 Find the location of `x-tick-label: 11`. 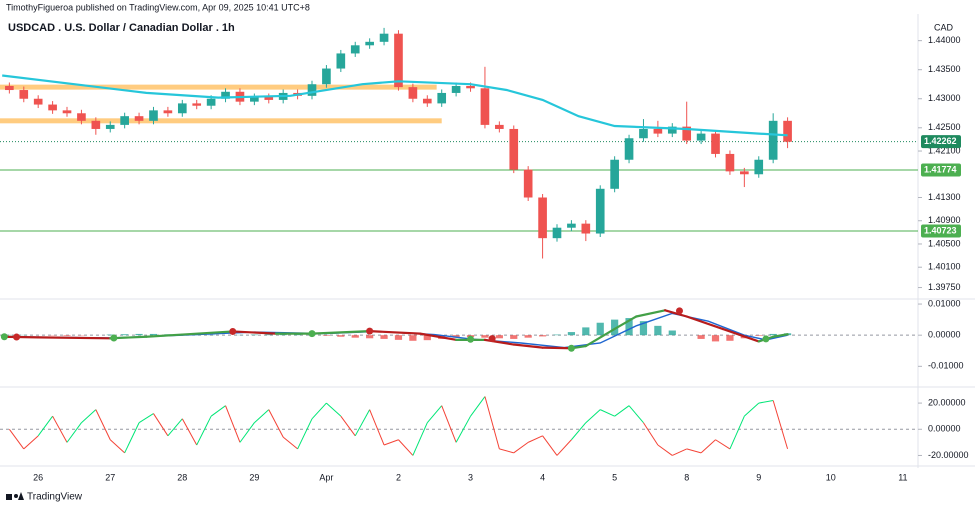

x-tick-label: 11 is located at coordinates (902, 477).